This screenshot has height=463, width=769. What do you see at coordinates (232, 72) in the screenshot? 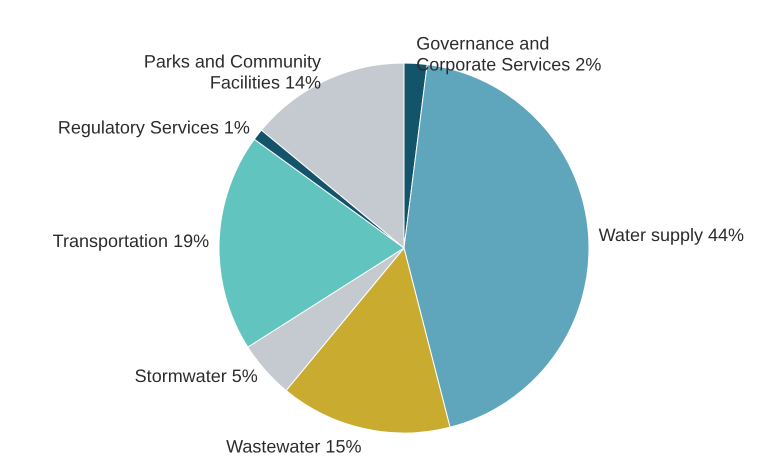
I see `slice-label: Parks and Community Facilities 14%` at bounding box center [232, 72].